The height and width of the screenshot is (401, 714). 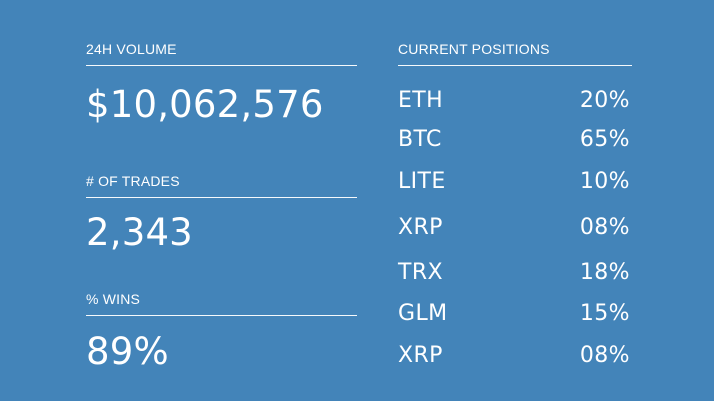 What do you see at coordinates (420, 139) in the screenshot?
I see `position-symbol: BTC` at bounding box center [420, 139].